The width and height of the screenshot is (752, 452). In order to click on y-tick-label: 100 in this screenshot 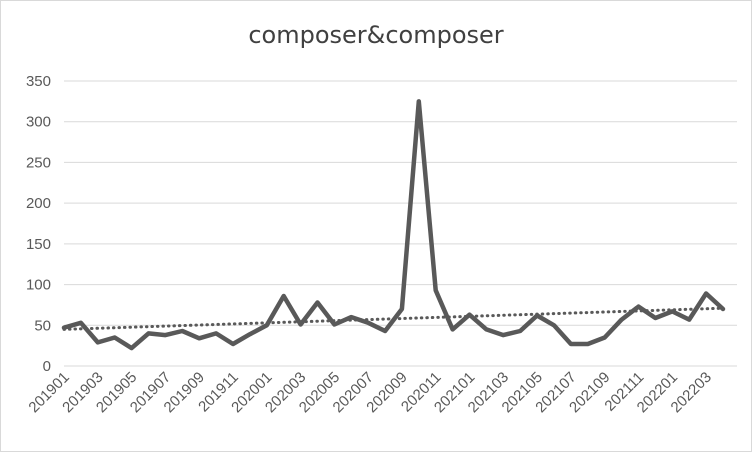, I will do `click(38, 285)`.